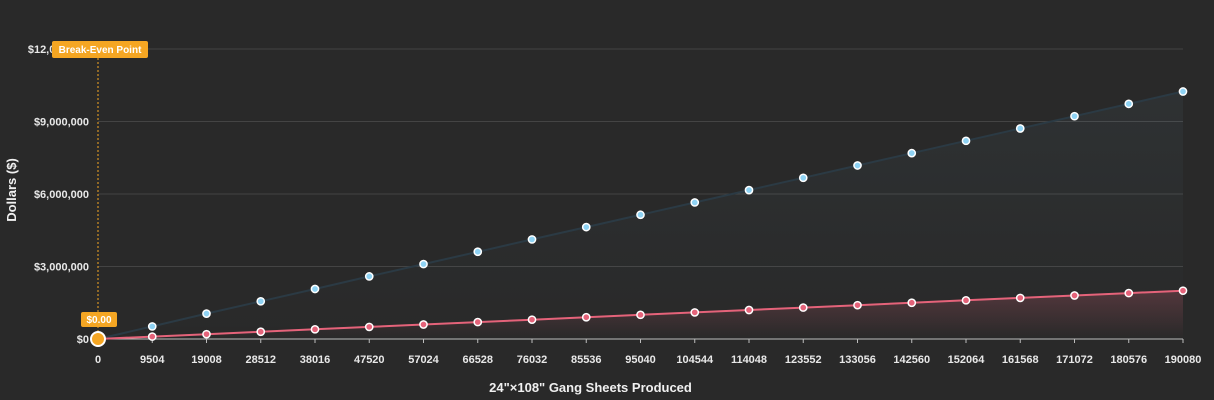  What do you see at coordinates (260, 360) in the screenshot?
I see `x-tick-label: 28512` at bounding box center [260, 360].